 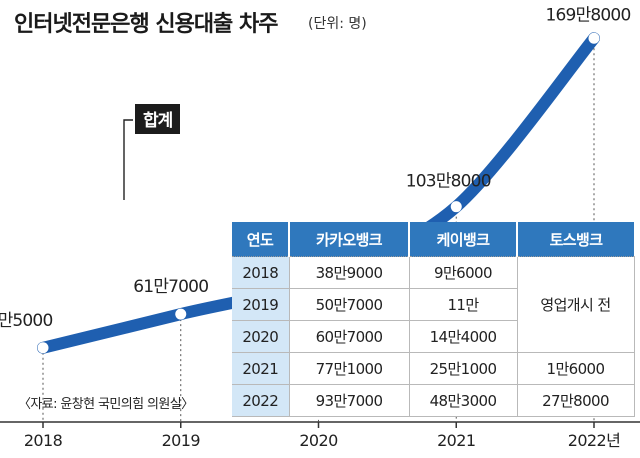 I want to click on legend-pointer-line, so click(x=128, y=159).